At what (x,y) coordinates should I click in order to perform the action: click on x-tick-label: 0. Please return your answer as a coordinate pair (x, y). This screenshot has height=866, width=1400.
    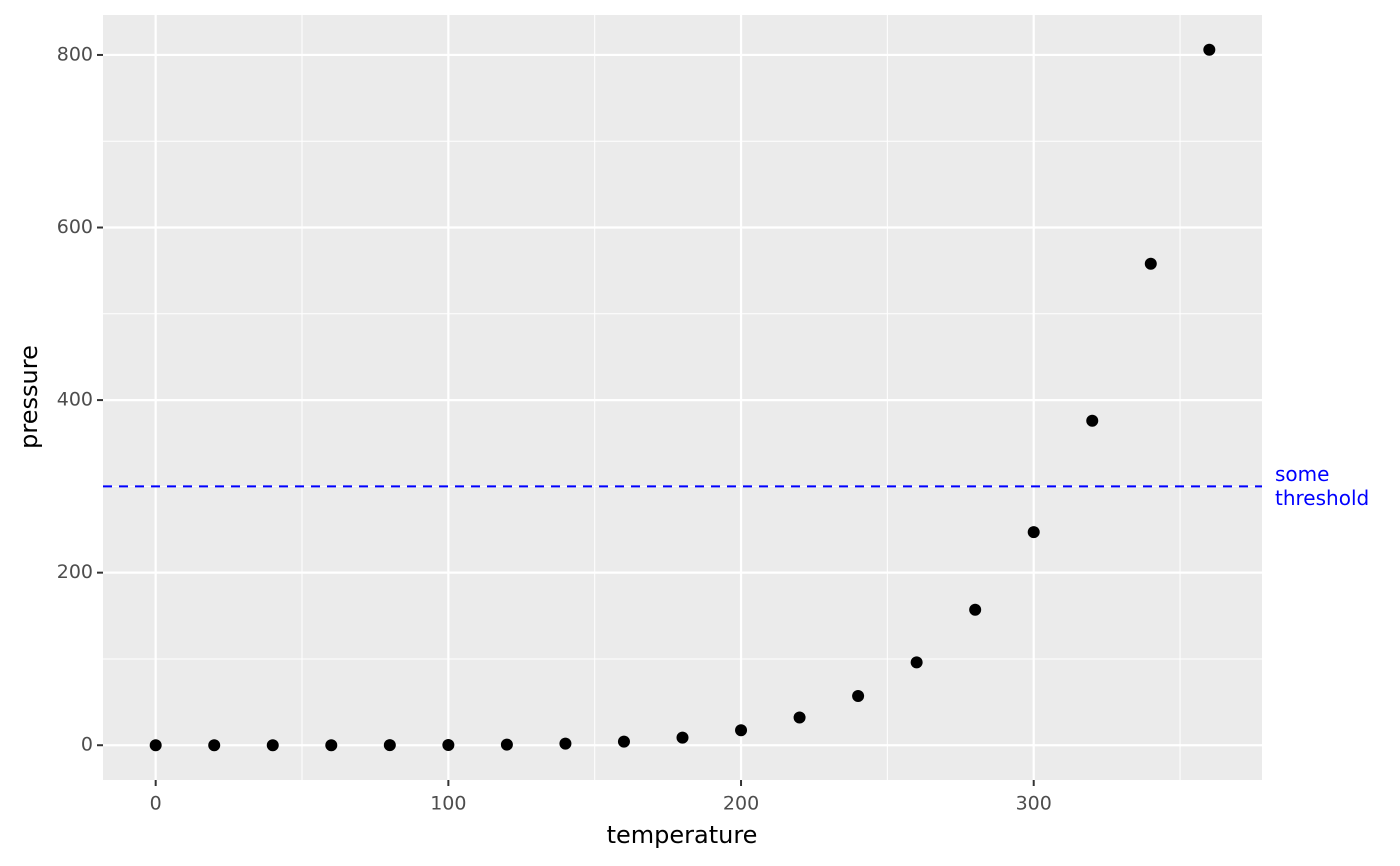
    Looking at the image, I should click on (156, 804).